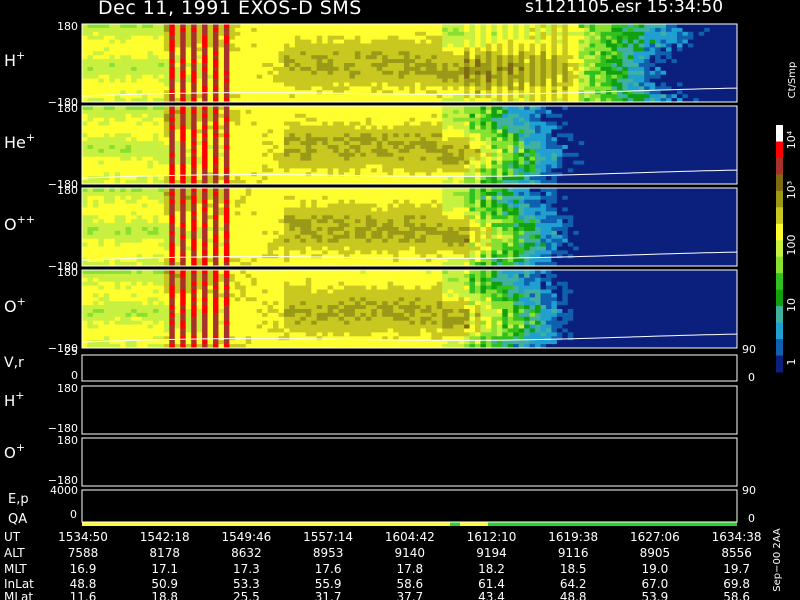 Image resolution: width=800 pixels, height=600 pixels. What do you see at coordinates (491, 584) in the screenshot?
I see `ephemeris-cell: 61.4` at bounding box center [491, 584].